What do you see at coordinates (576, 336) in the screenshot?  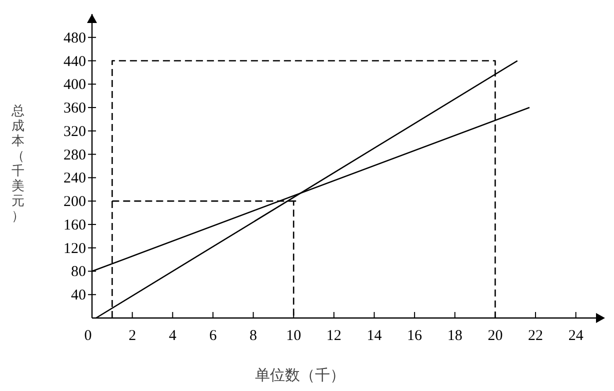 I see `x-tick-label: 24` at bounding box center [576, 336].